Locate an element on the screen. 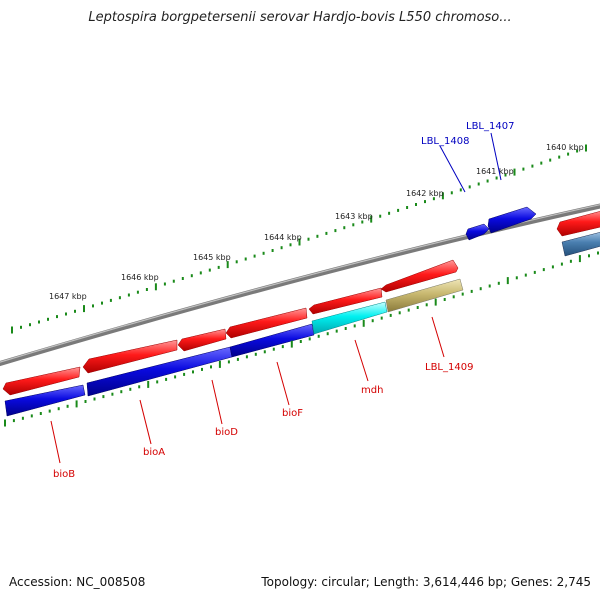 This screenshot has width=600, height=600. gene-bioB-forward-arrow is located at coordinates (41, 381).